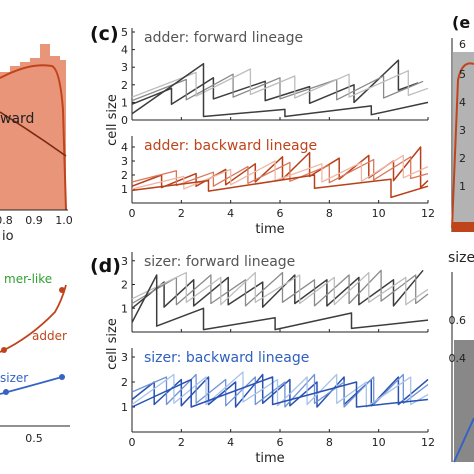 Image resolution: width=474 pixels, height=474 pixels. Describe the element at coordinates (462, 158) in the screenshot. I see `right-top-tick: 2` at that location.